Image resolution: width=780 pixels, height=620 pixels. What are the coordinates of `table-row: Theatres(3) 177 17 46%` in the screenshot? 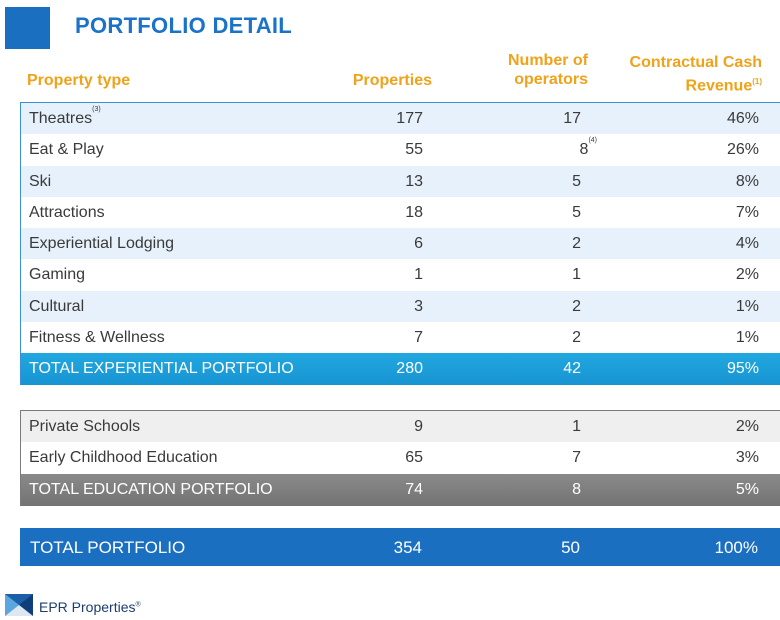 It's located at (400, 119).